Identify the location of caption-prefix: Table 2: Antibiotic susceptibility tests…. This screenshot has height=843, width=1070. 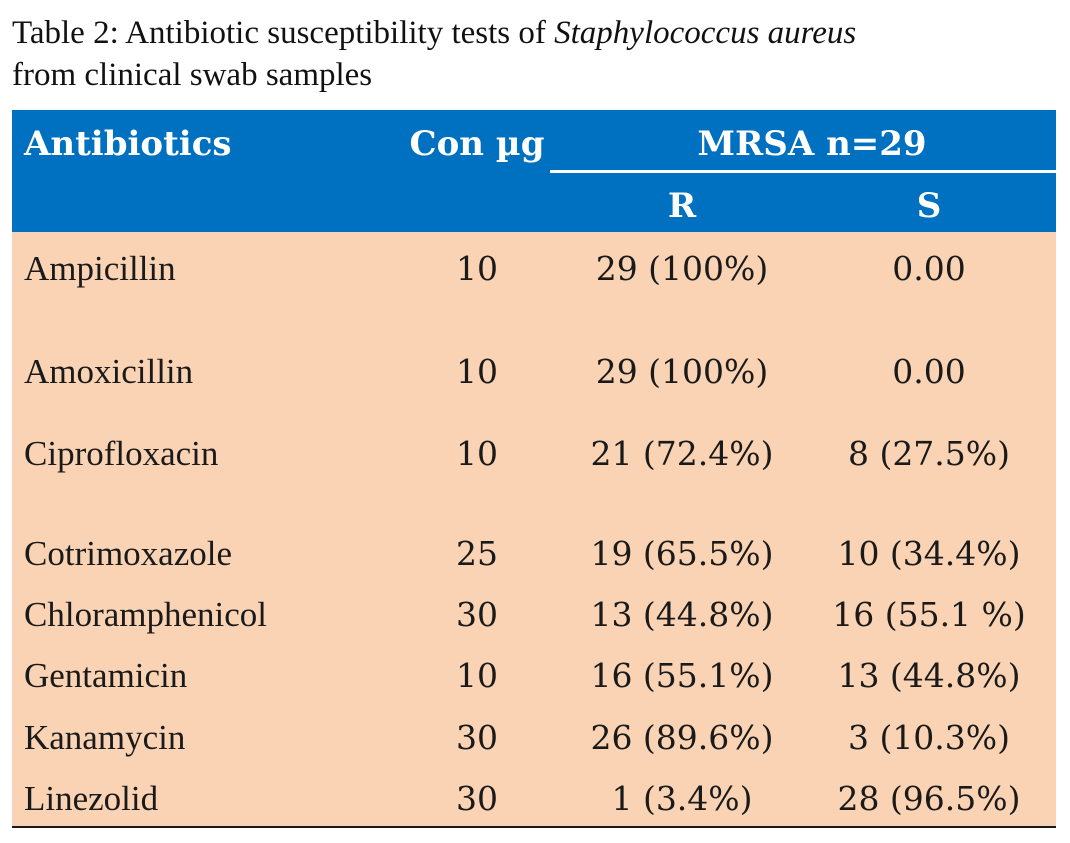
(283, 33).